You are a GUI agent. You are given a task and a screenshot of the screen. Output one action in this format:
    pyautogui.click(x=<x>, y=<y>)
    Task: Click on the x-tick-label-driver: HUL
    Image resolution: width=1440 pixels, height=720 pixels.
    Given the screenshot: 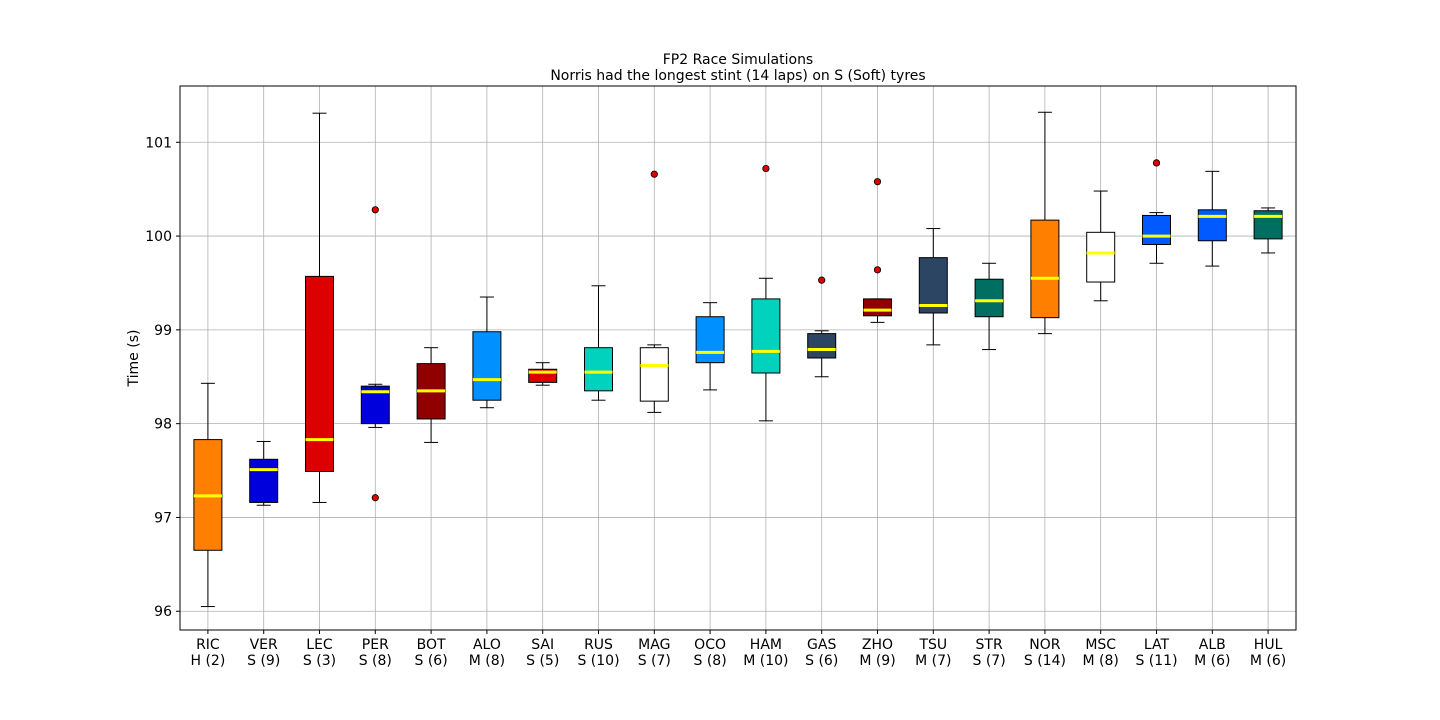 What is the action you would take?
    pyautogui.click(x=1268, y=645)
    